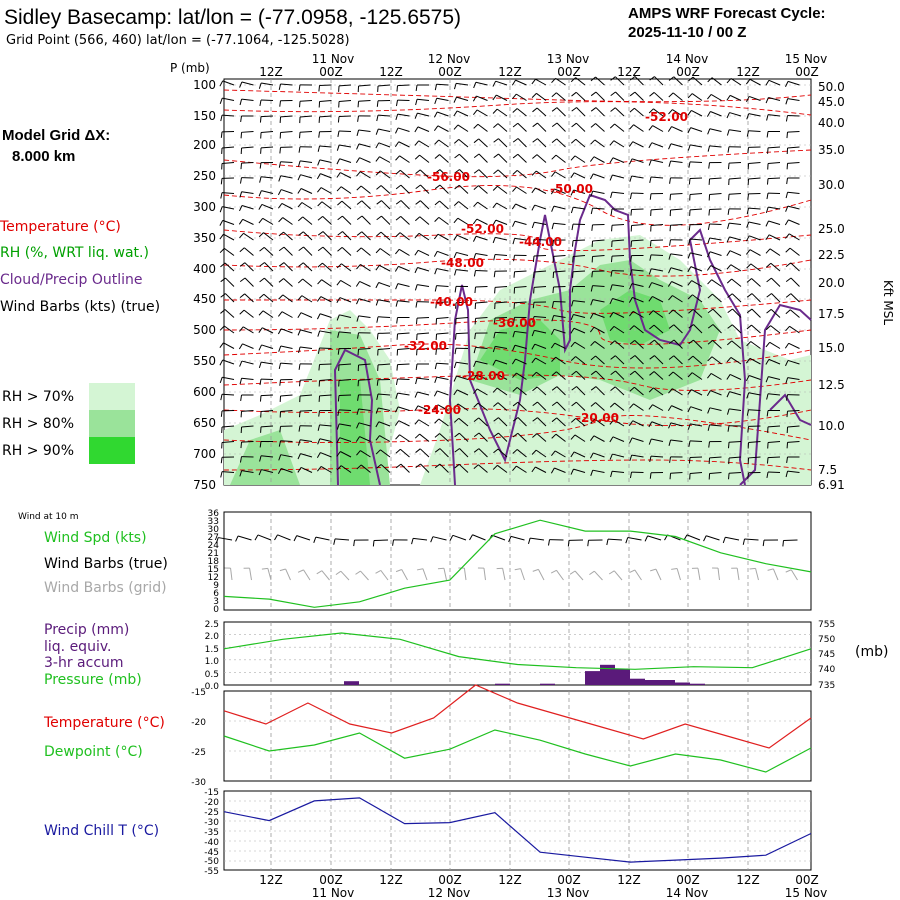  I want to click on wind-grid-label: Wind Barbs (grid), so click(105, 588).